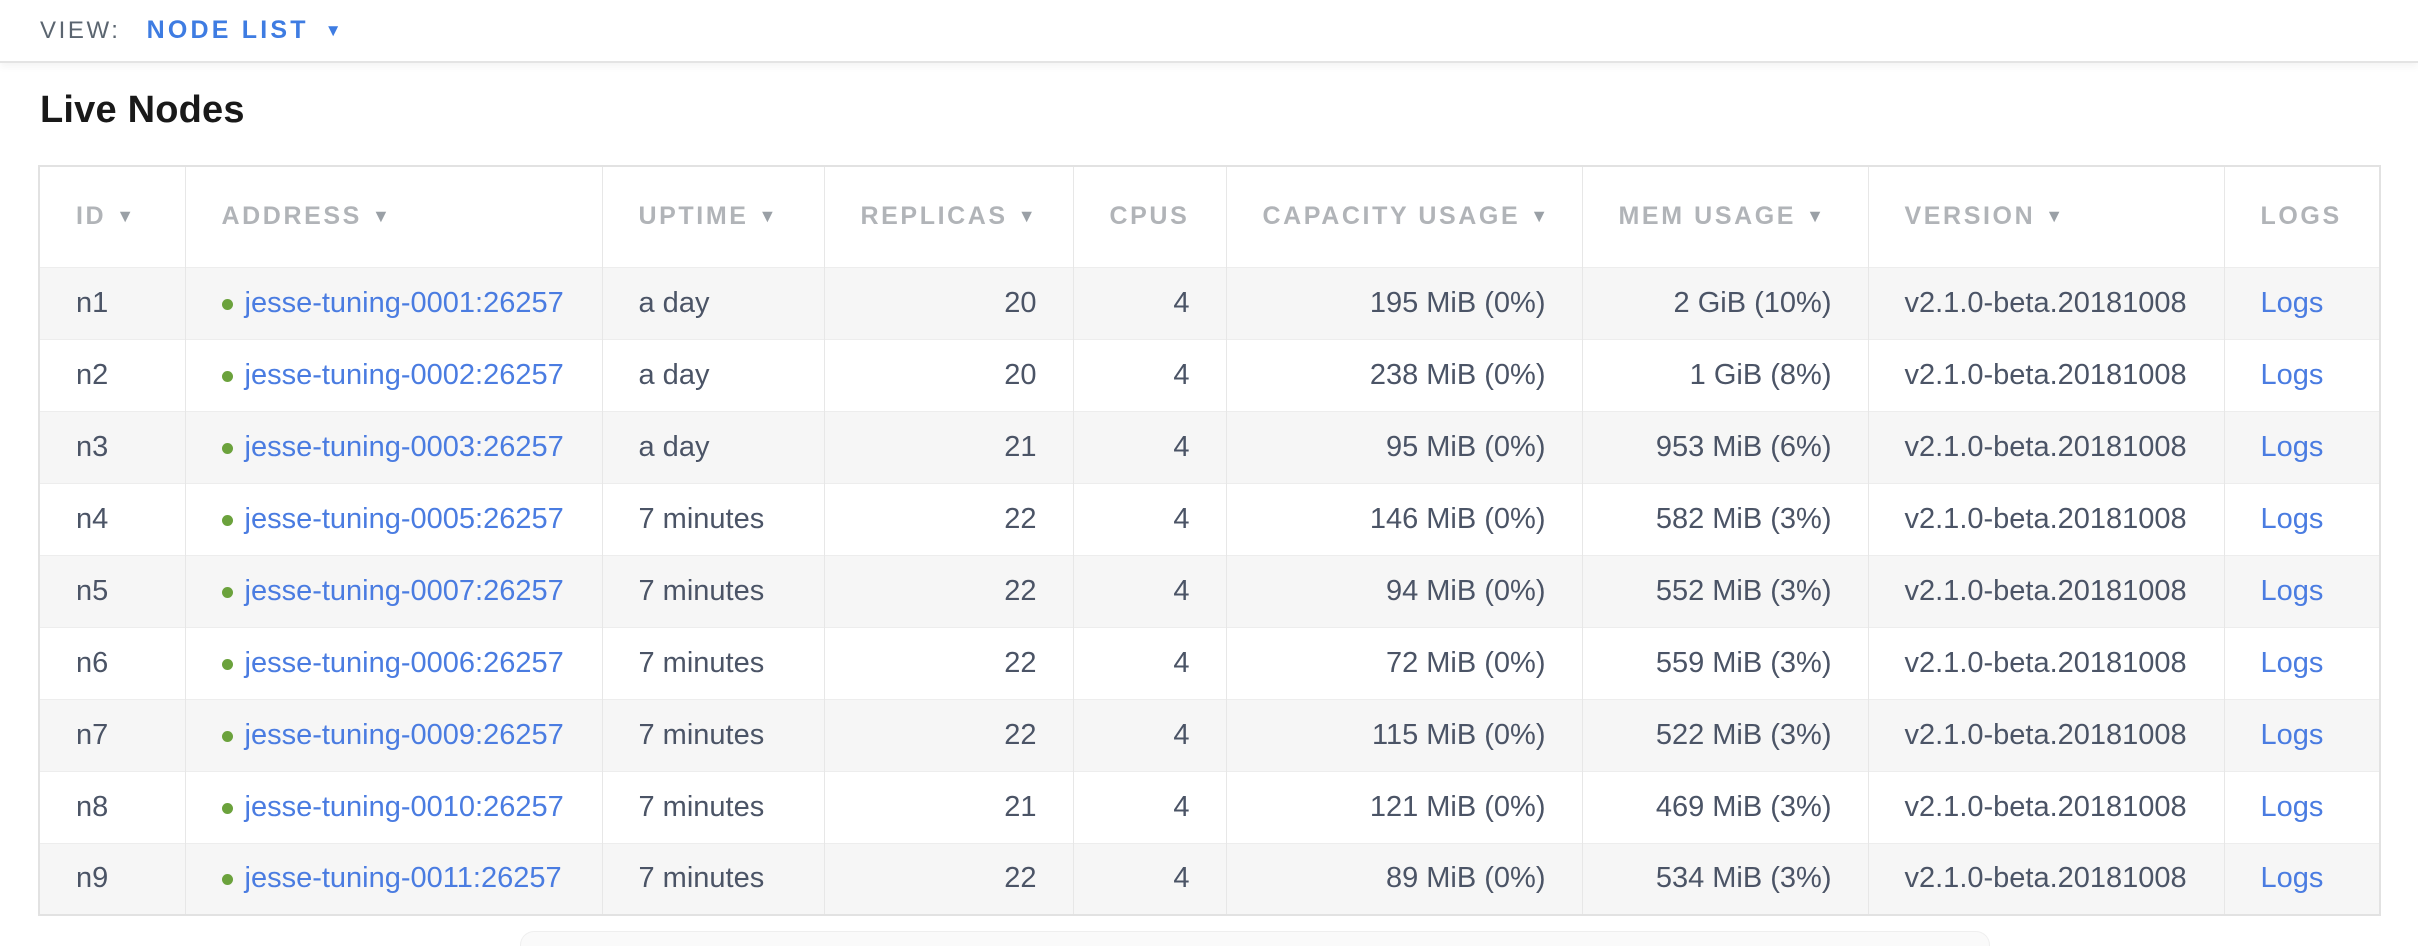 The width and height of the screenshot is (2418, 946). I want to click on column-header-uptime: UPTIME ▼, so click(712, 216).